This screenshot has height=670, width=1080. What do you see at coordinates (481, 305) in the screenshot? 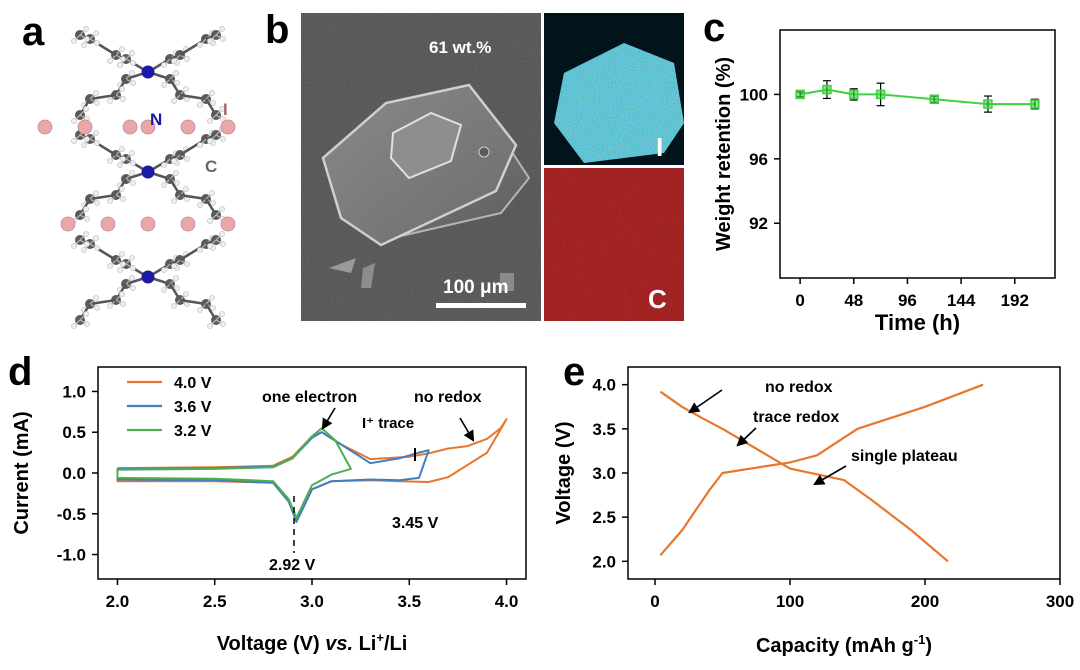
I see `scale-bar` at bounding box center [481, 305].